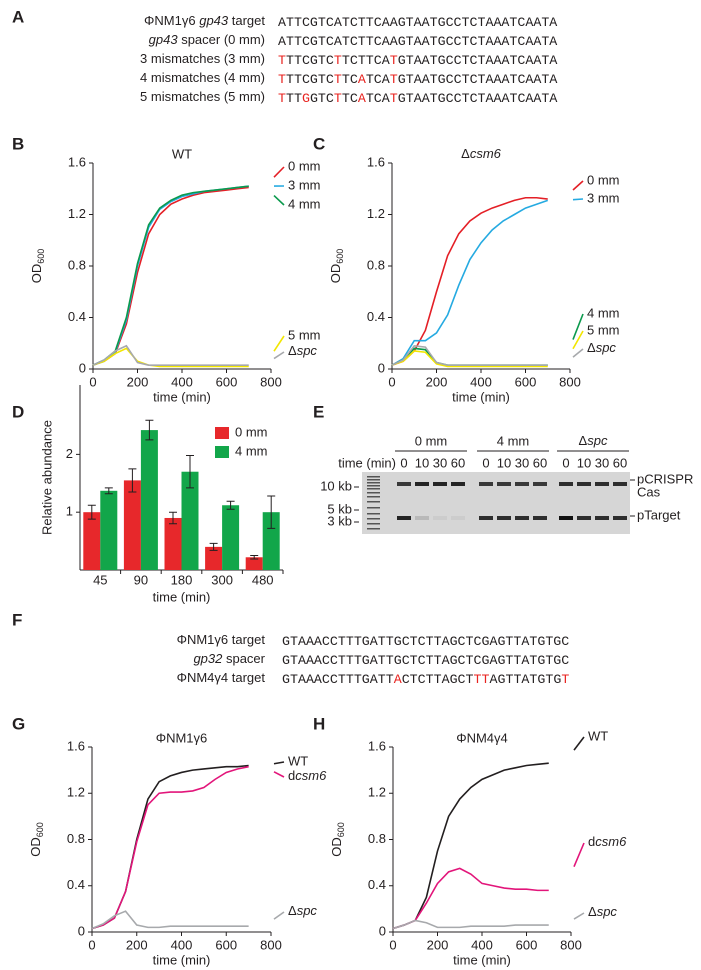  What do you see at coordinates (367, 462) in the screenshot?
I see `time-label: time (min)` at bounding box center [367, 462].